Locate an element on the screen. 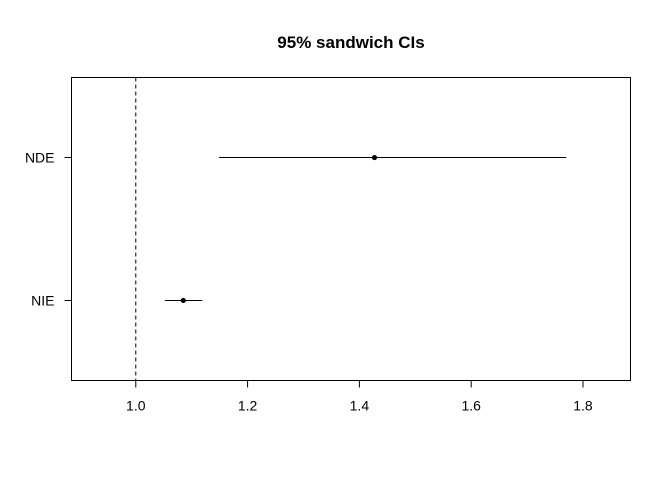 This screenshot has width=672, height=480. x-tick-label: 1.0 is located at coordinates (136, 406).